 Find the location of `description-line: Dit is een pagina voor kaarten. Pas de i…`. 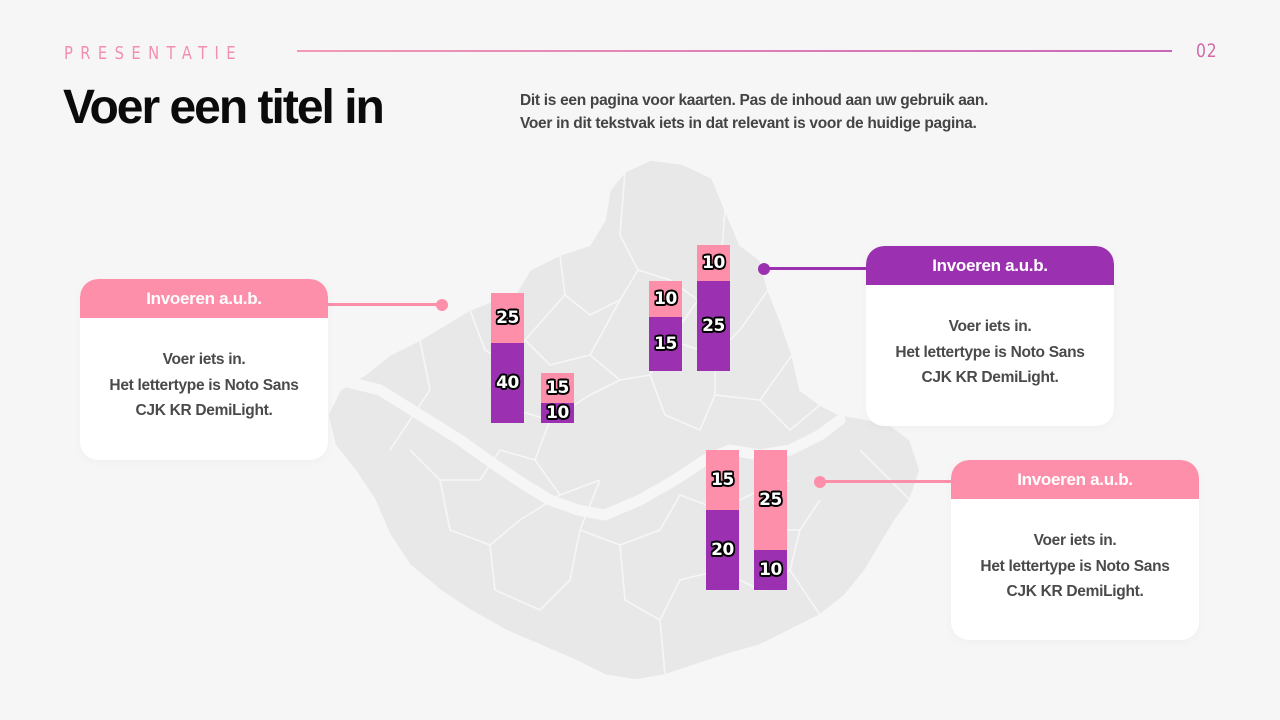

description-line: Dit is een pagina voor kaarten. Pas de i… is located at coordinates (754, 100).